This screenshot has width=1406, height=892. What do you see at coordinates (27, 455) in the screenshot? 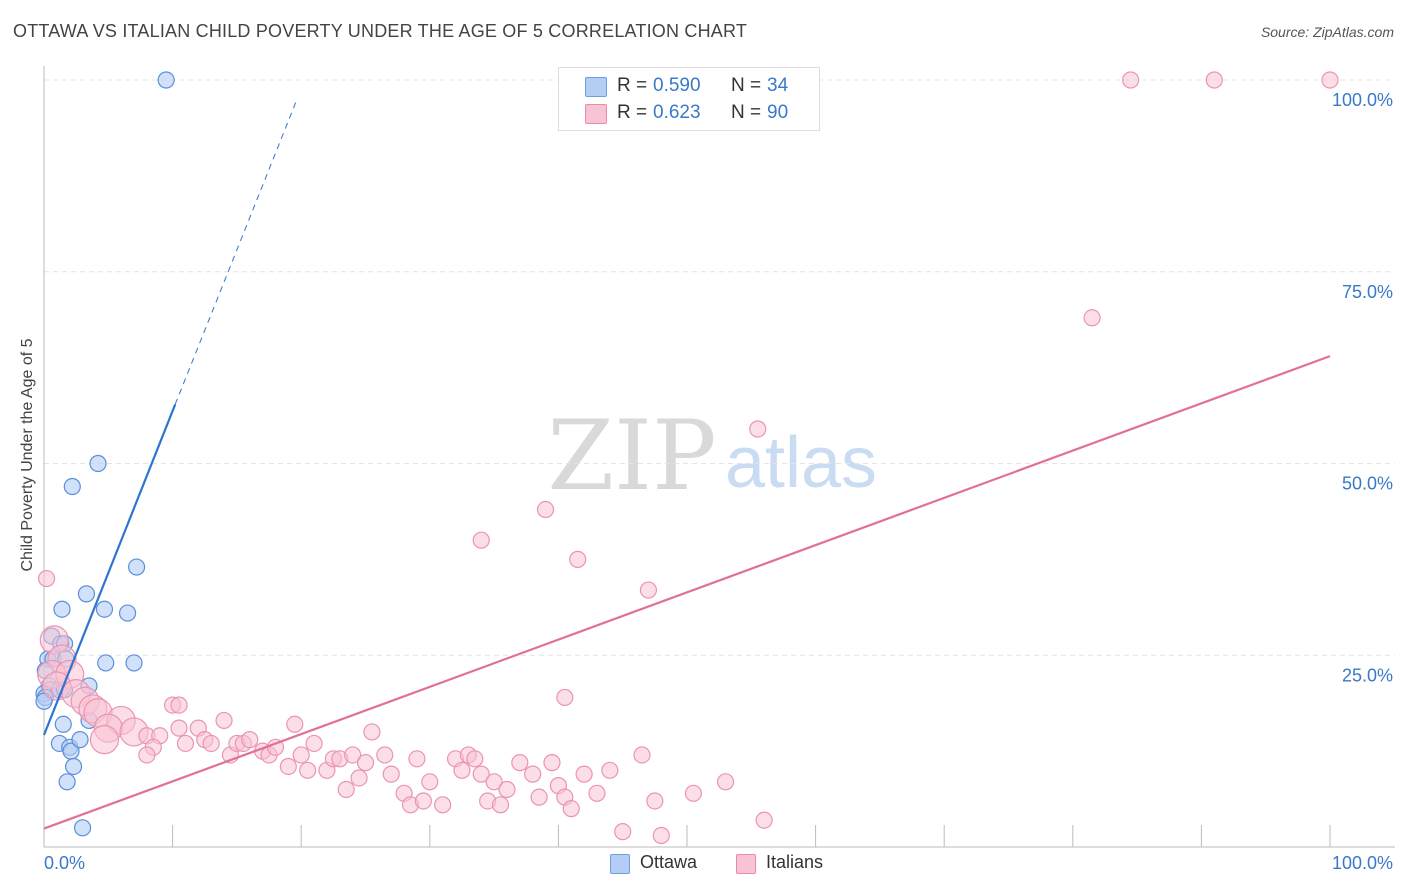
I see `y-axis-label: Child Poverty Under the Age of 5` at bounding box center [27, 455].